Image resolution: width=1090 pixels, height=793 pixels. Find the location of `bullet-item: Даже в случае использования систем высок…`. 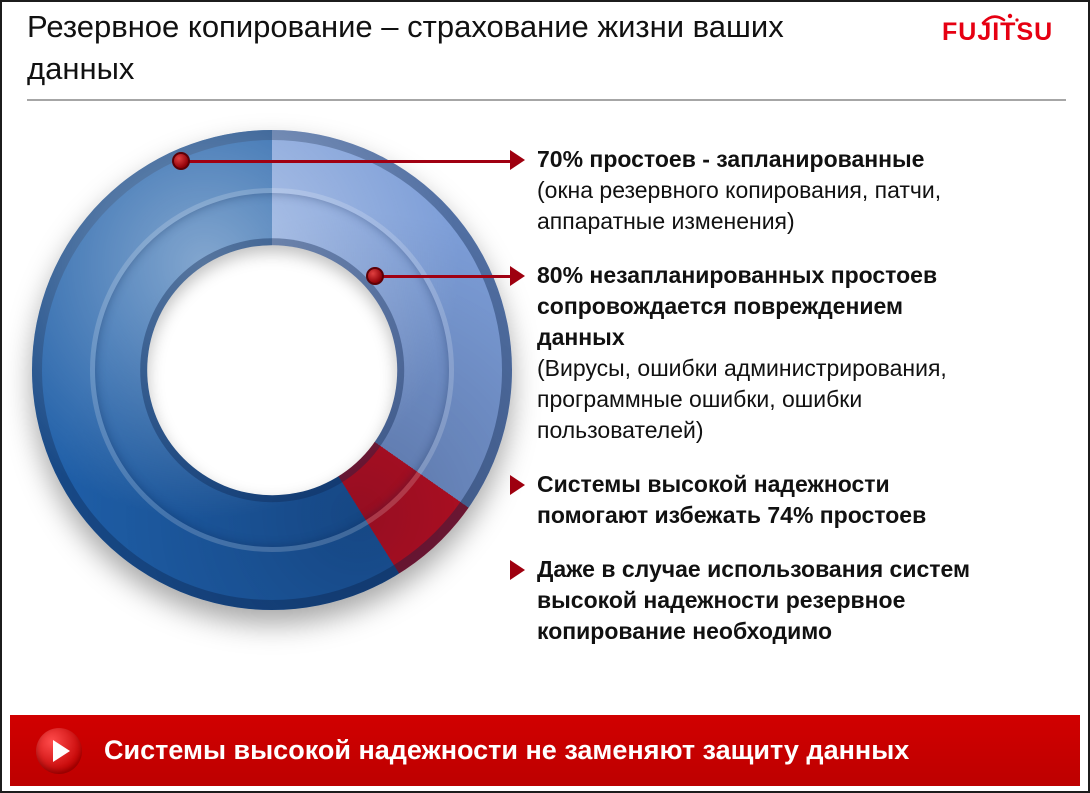

bullet-item: Даже в случае использования систем высок… is located at coordinates (793, 600).